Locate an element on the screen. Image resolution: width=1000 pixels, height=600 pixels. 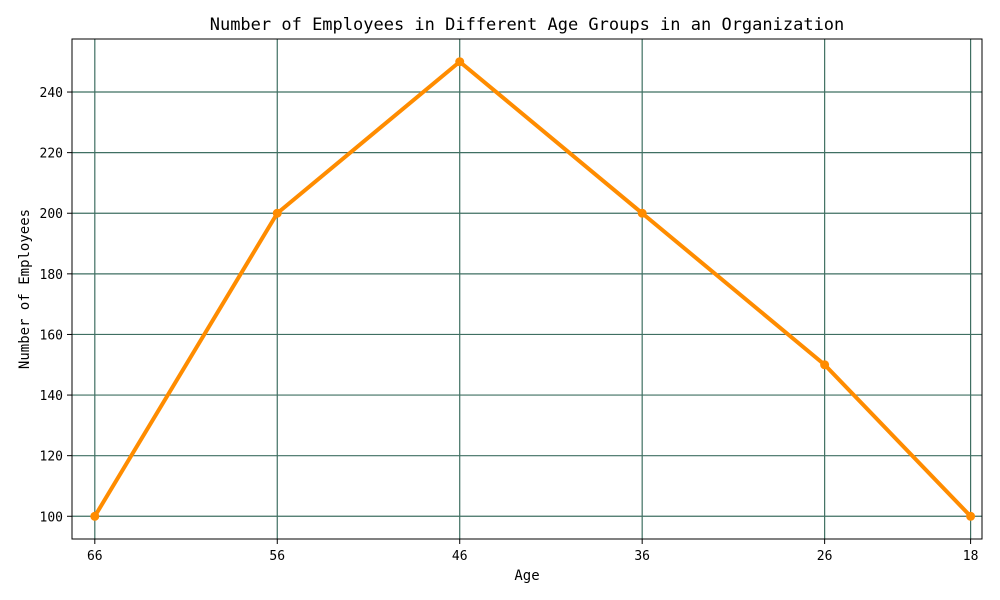
y-tick-label: 160 is located at coordinates (51, 335).